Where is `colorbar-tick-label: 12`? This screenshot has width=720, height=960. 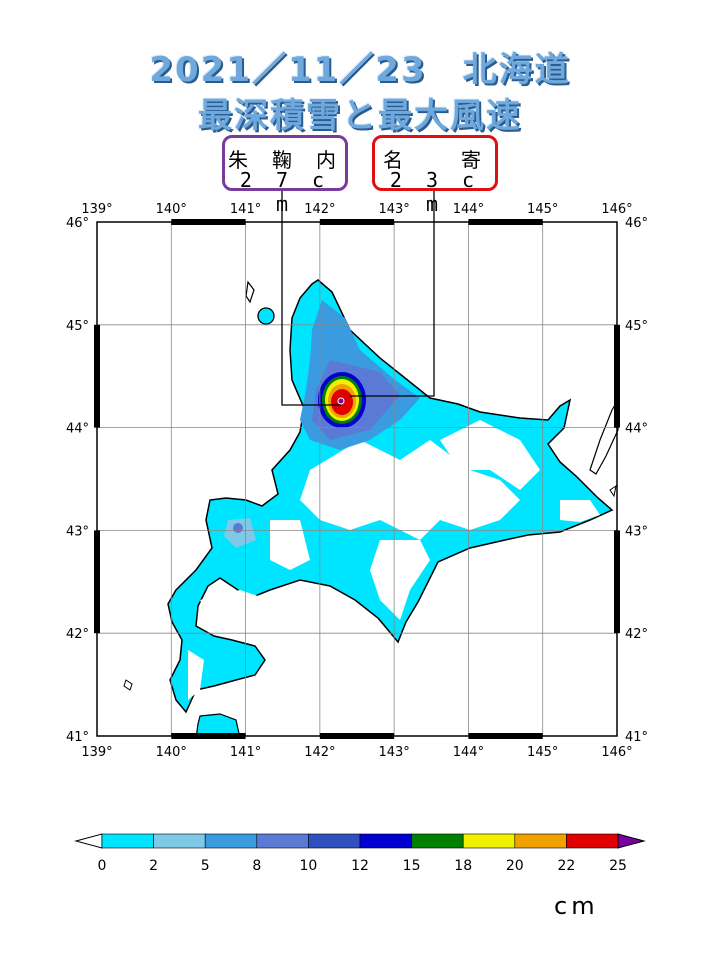 colorbar-tick-label: 12 is located at coordinates (360, 866).